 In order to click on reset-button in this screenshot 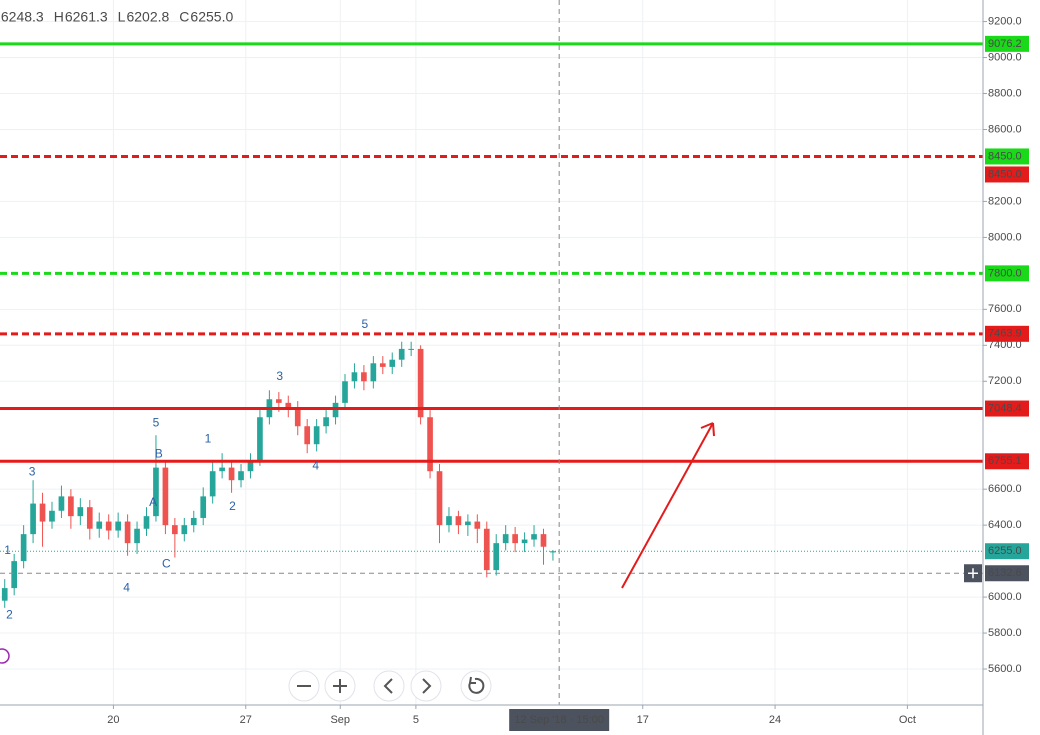, I will do `click(476, 686)`.